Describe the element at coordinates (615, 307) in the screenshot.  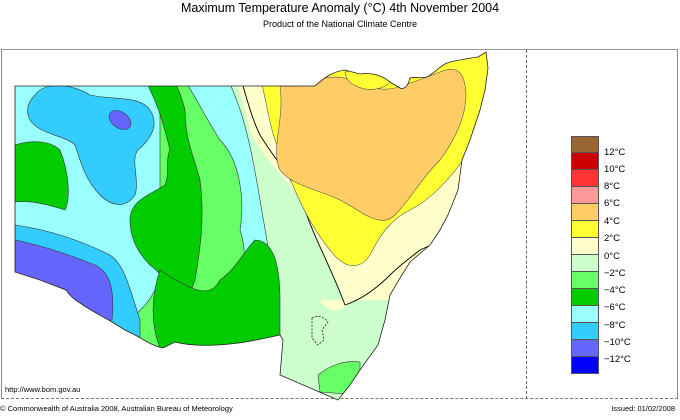
I see `legend-label: −6°C` at that location.